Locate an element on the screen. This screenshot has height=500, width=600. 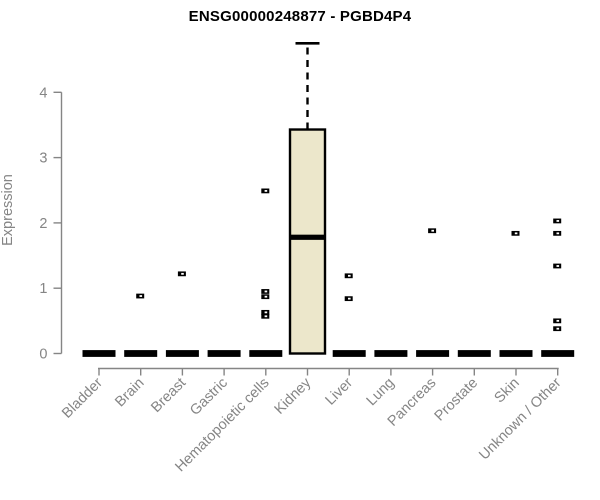
x-tick-label: Prostate is located at coordinates (456, 399).